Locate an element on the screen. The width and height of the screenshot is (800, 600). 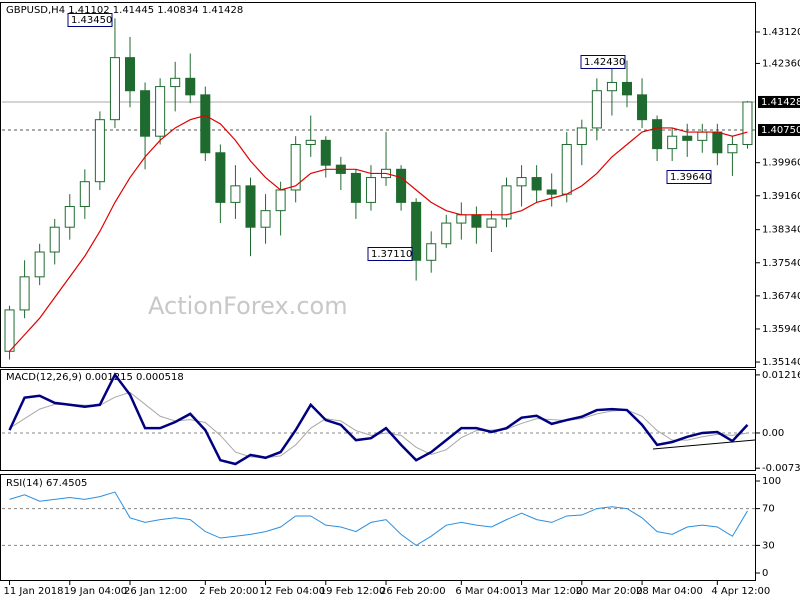
x-tick-label: 28 Mar 04:00 is located at coordinates (669, 591).